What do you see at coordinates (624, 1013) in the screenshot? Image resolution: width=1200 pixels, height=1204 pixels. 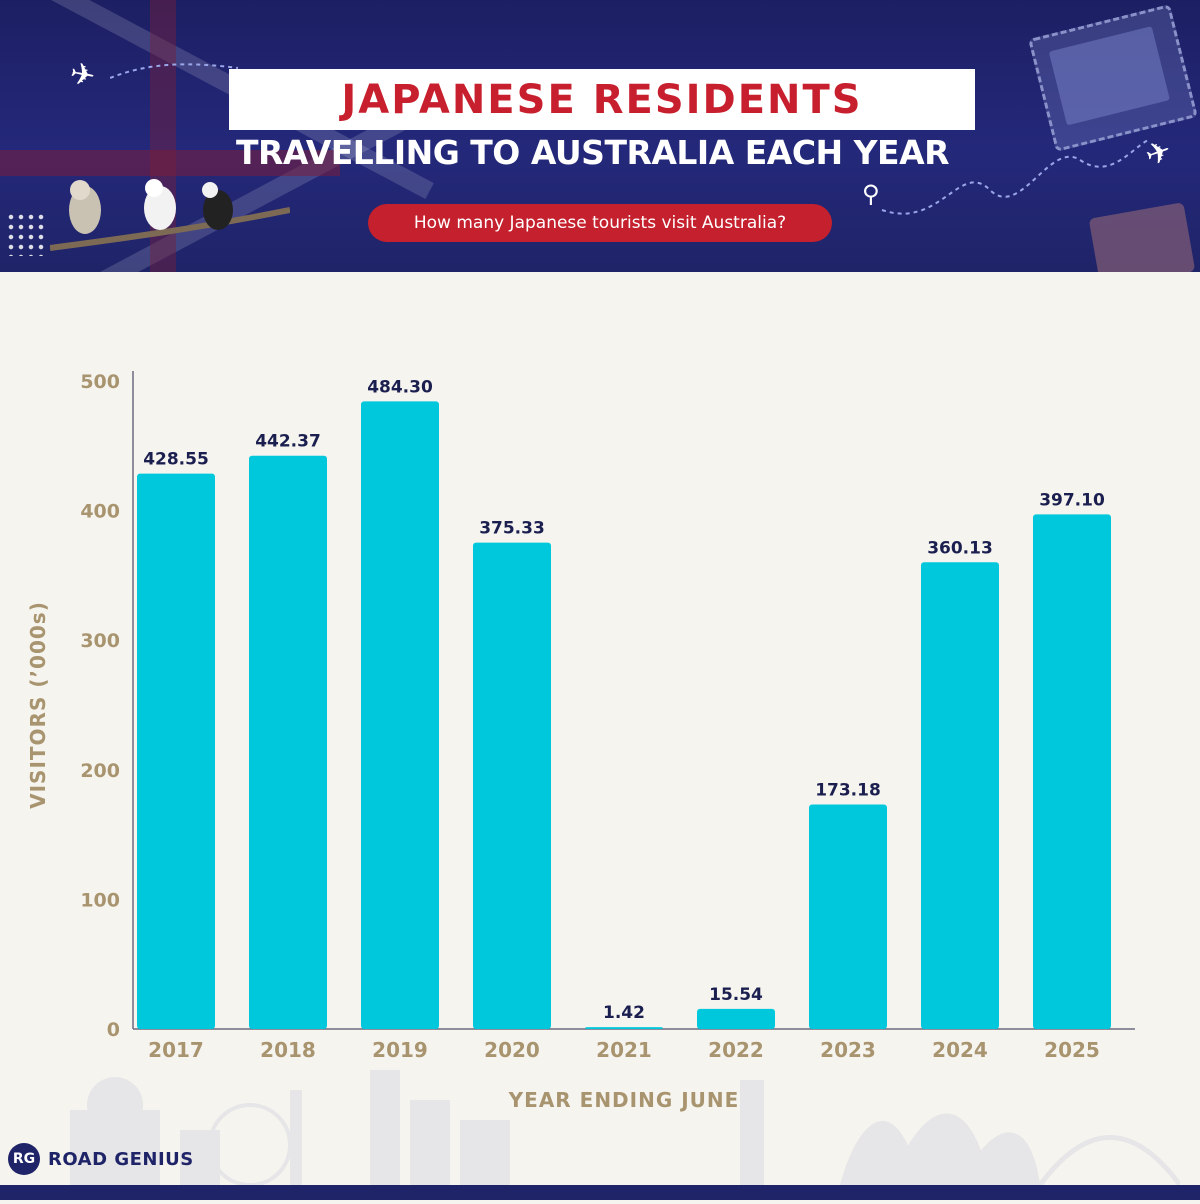 I see `value-label: 1.42` at bounding box center [624, 1013].